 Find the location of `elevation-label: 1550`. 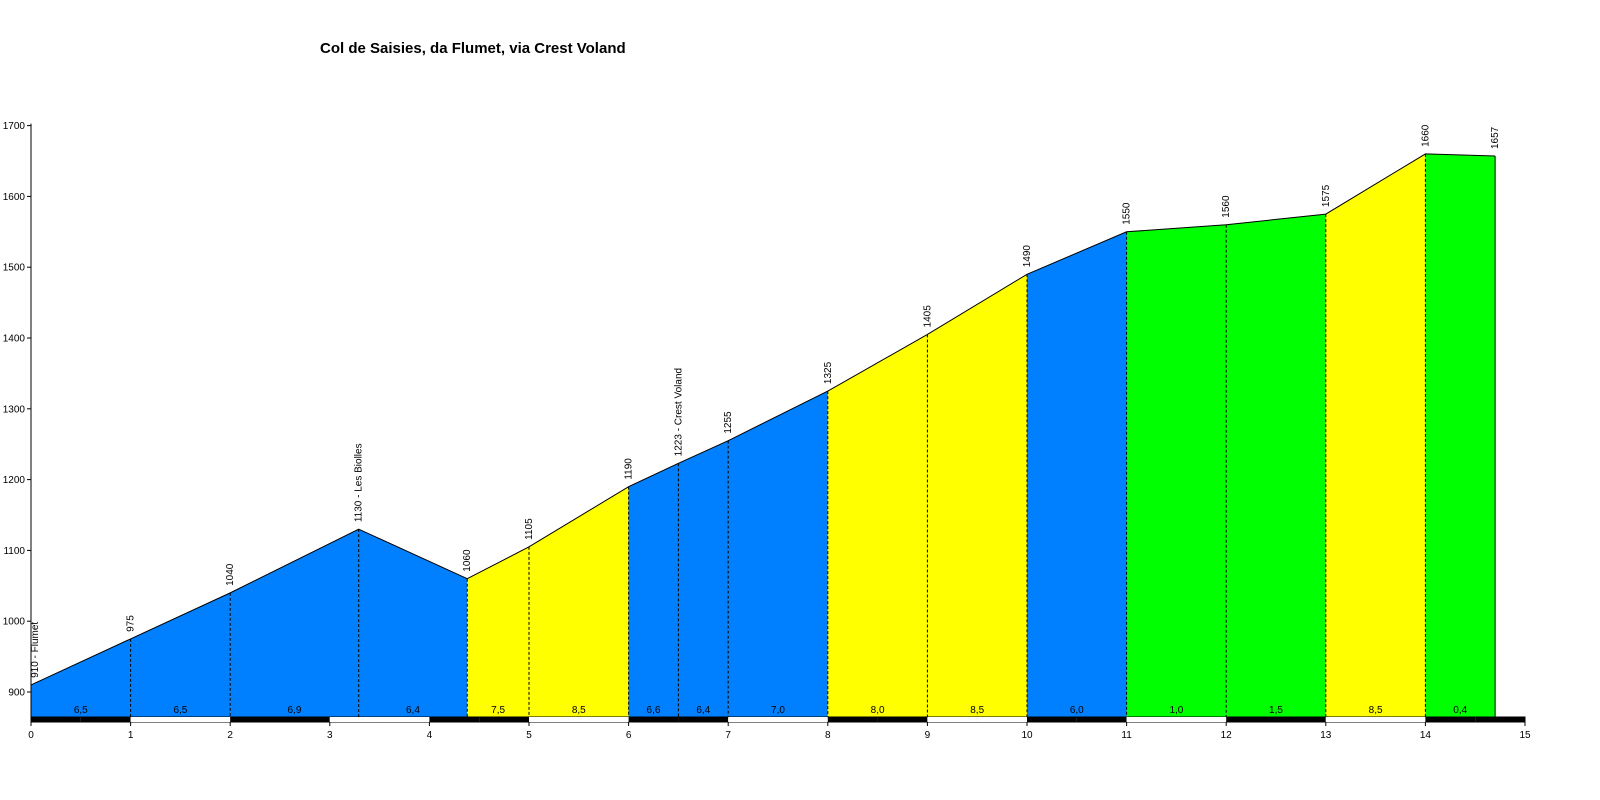

elevation-label: 1550 is located at coordinates (1127, 213).